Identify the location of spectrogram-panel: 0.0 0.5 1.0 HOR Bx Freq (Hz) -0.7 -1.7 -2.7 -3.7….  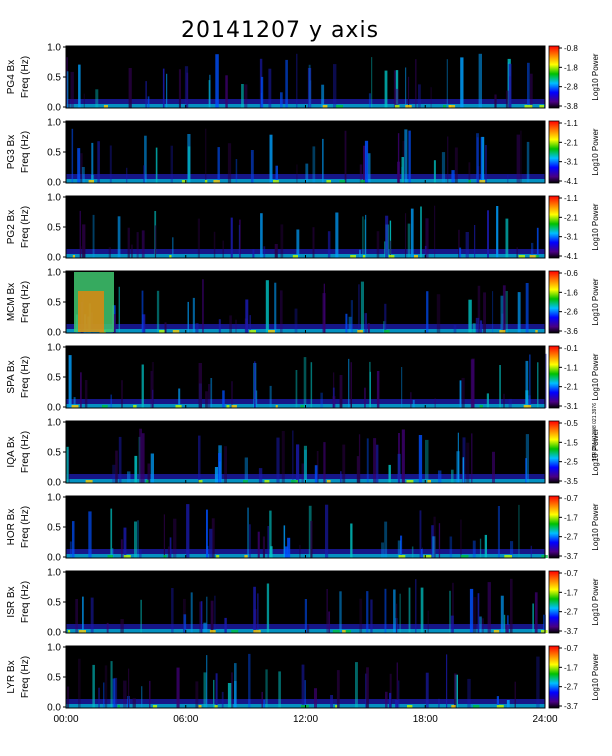
(303, 528).